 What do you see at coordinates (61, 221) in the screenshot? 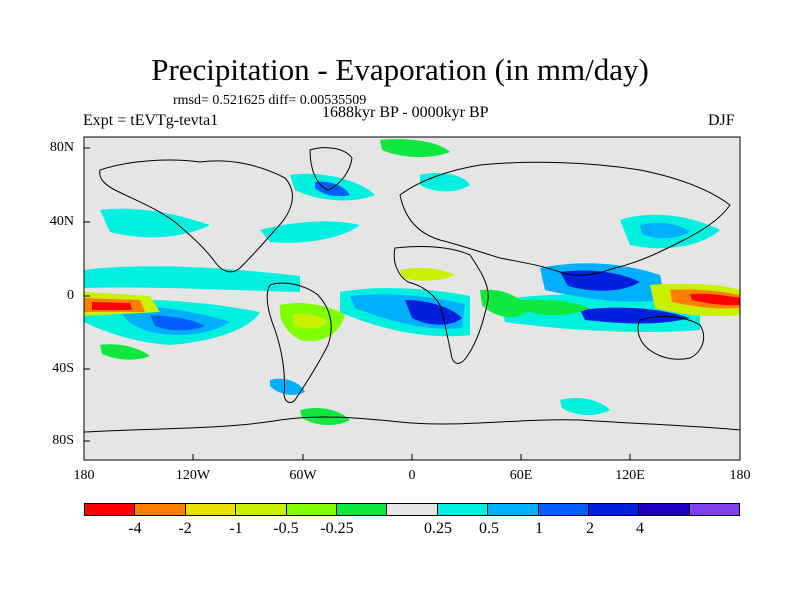
I see `lat-label-40n: 40N` at bounding box center [61, 221].